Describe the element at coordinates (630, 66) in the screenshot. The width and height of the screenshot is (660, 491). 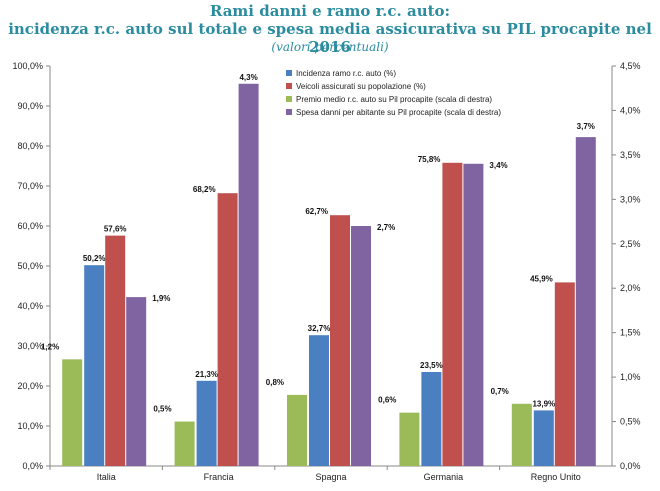
I see `right-tick-label: 4,5%` at that location.